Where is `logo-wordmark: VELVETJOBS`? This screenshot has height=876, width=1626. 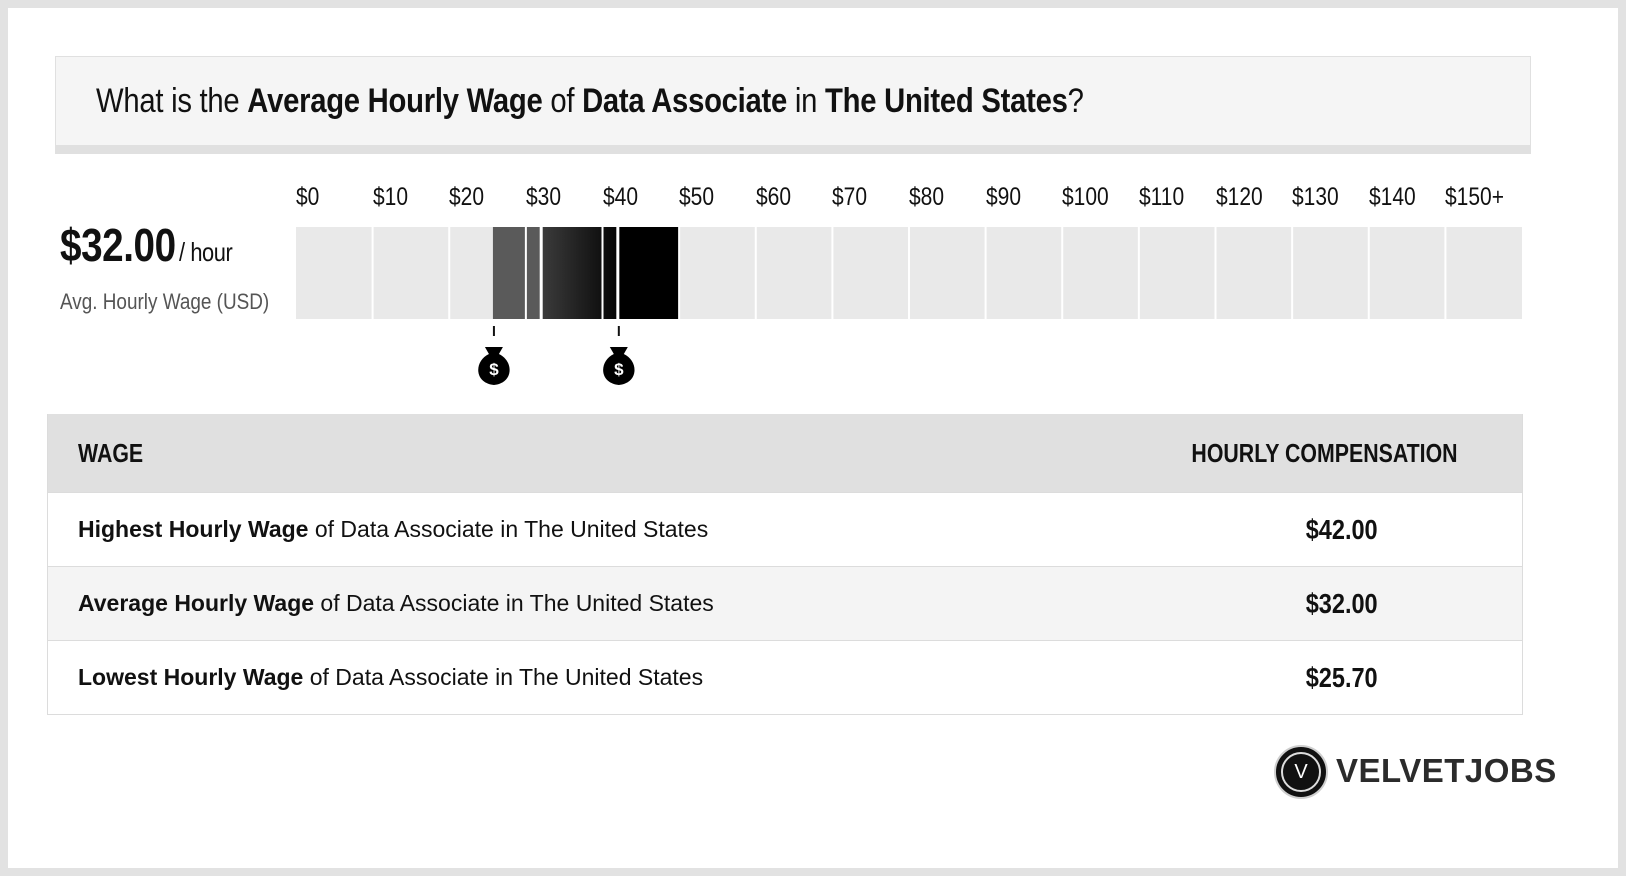
logo-wordmark: VELVETJOBS is located at coordinates (1446, 770).